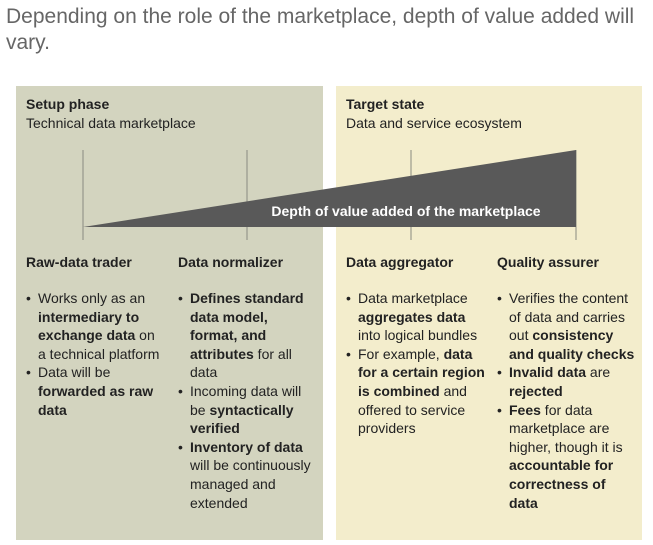 This screenshot has height=545, width=653. What do you see at coordinates (68, 104) in the screenshot?
I see `setup-phase-title: Setup phase` at bounding box center [68, 104].